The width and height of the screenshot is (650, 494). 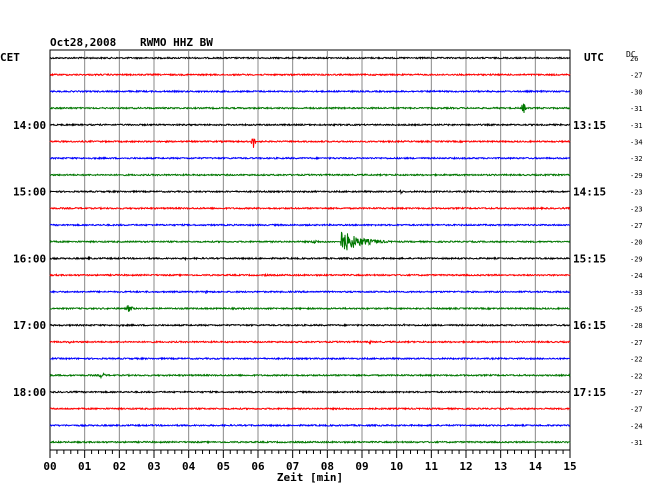 What do you see at coordinates (569, 466) in the screenshot?
I see `x-tick-label: 15` at bounding box center [569, 466].